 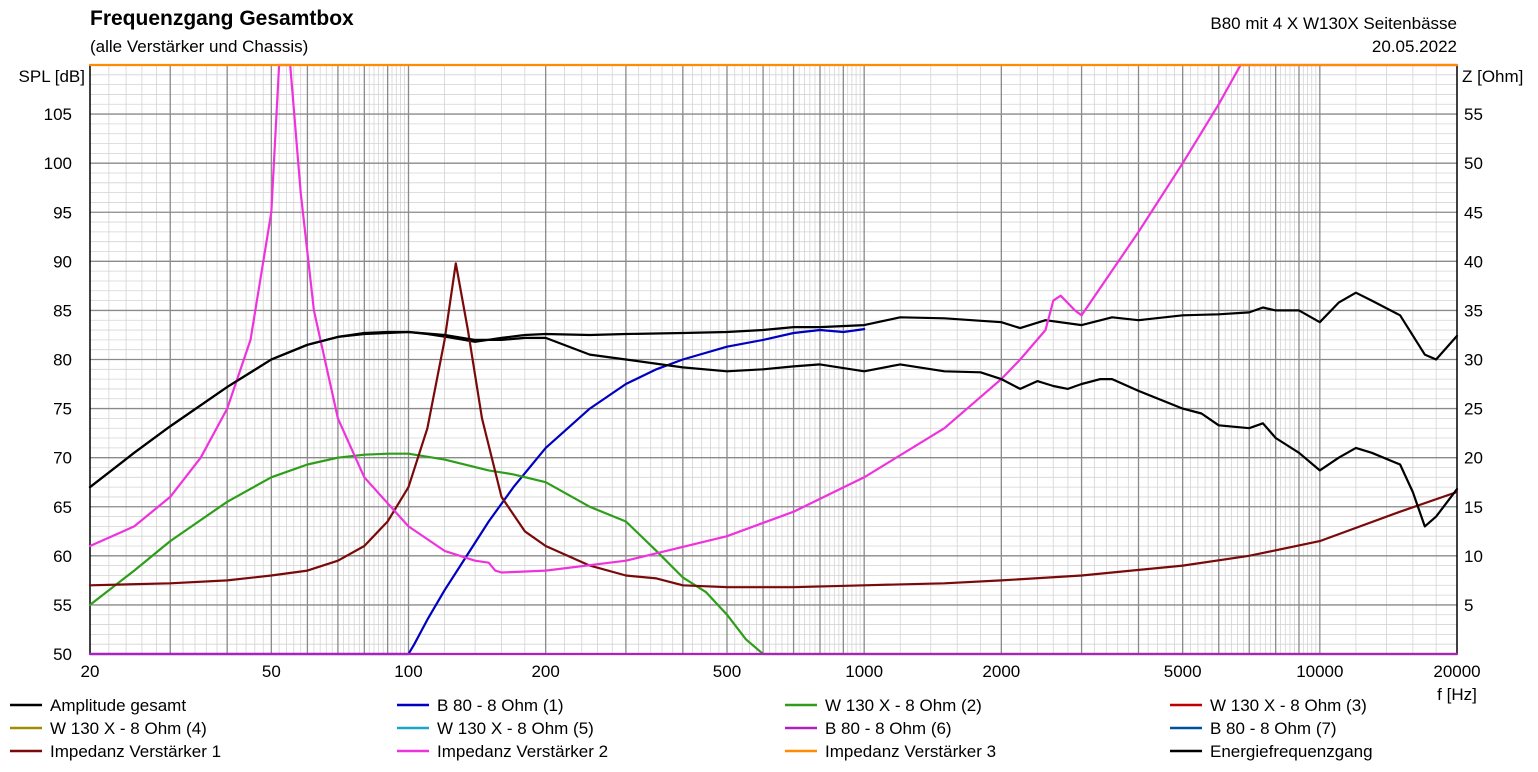 What do you see at coordinates (1473, 458) in the screenshot?
I see `y-right-tick-label: 20` at bounding box center [1473, 458].